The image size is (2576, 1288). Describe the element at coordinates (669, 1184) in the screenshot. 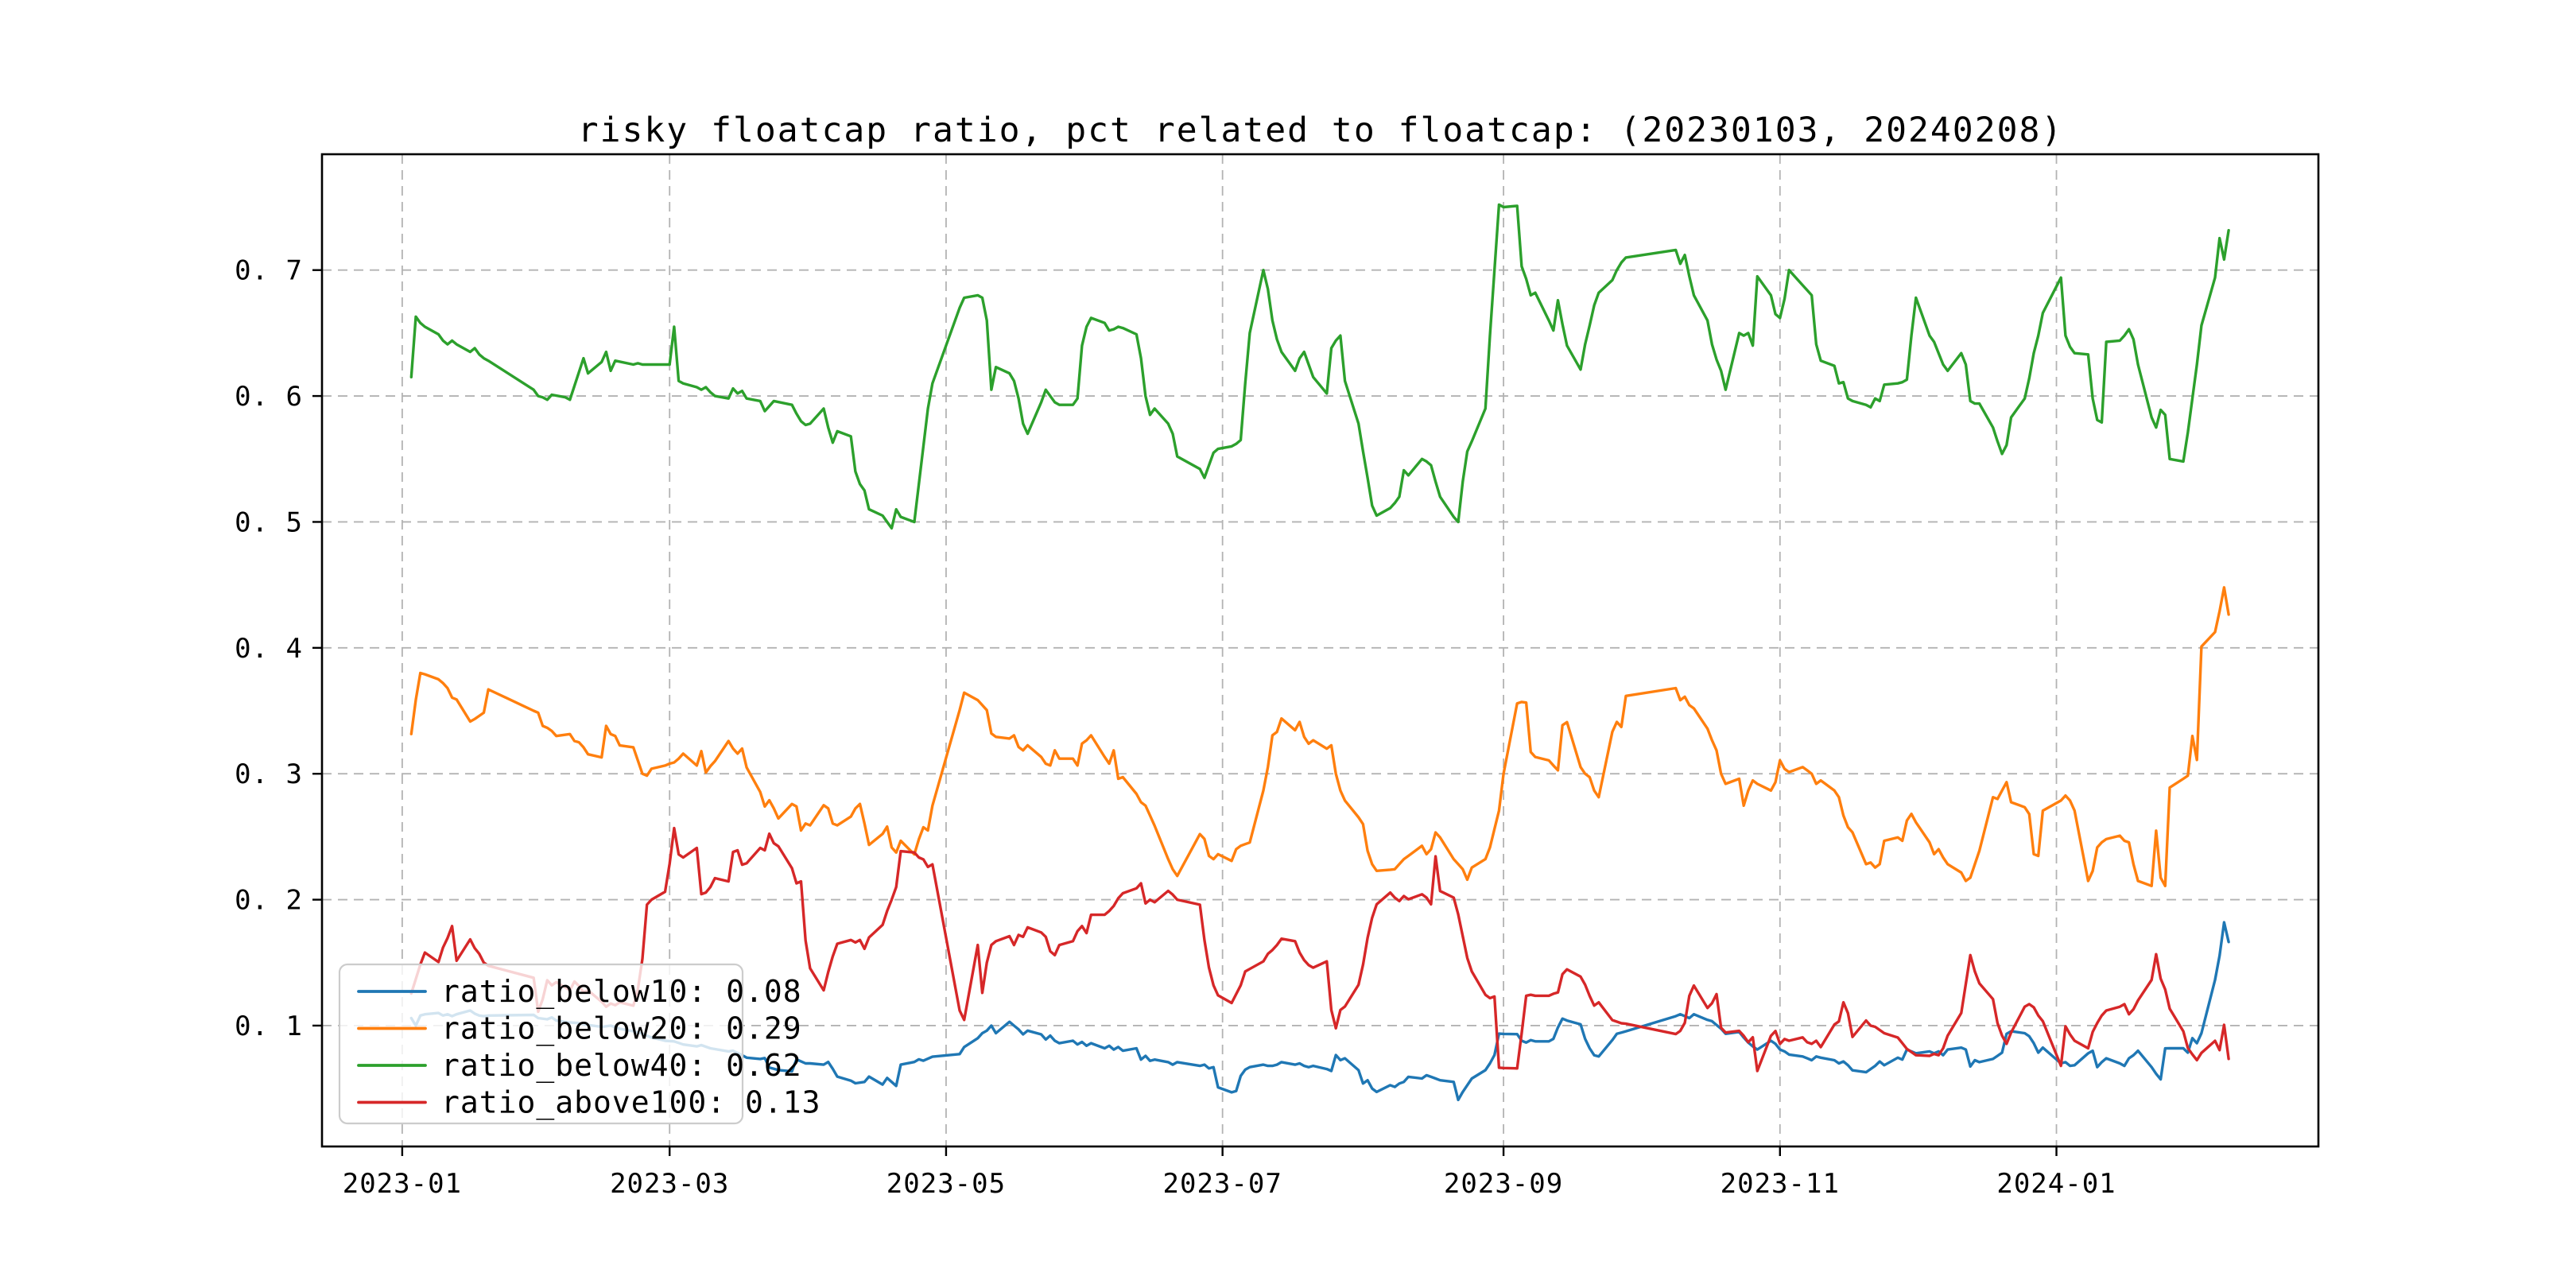

I see `x-tick-label-2023-03: 2023-03` at that location.